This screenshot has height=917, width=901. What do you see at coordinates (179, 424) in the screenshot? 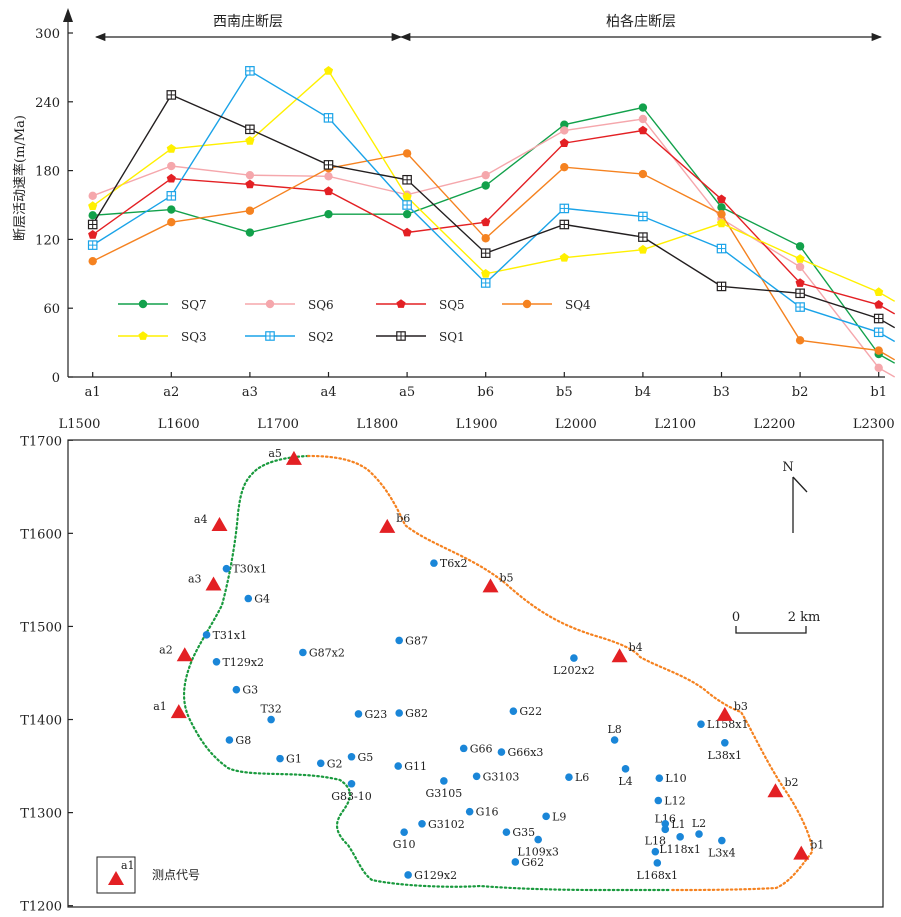
I see `map-x-tick-label: L1600` at bounding box center [179, 424].